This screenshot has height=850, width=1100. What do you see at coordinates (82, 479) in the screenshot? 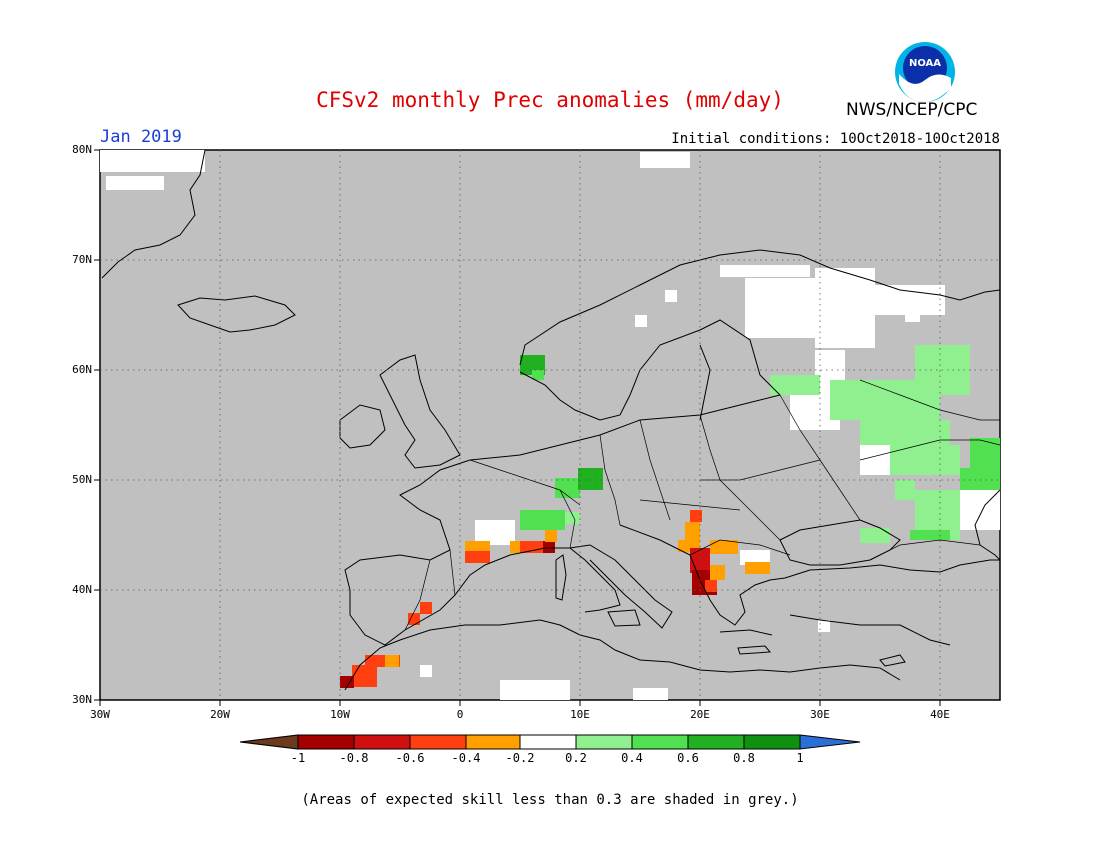
I see `lat-label: 50N` at bounding box center [82, 479].